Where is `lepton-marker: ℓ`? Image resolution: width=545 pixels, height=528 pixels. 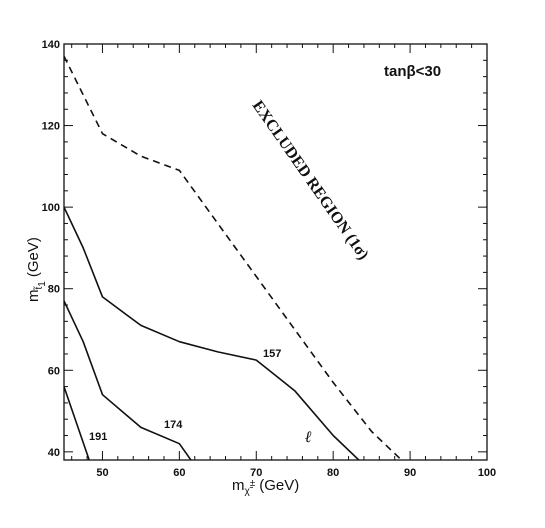
lepton-marker: ℓ is located at coordinates (308, 437).